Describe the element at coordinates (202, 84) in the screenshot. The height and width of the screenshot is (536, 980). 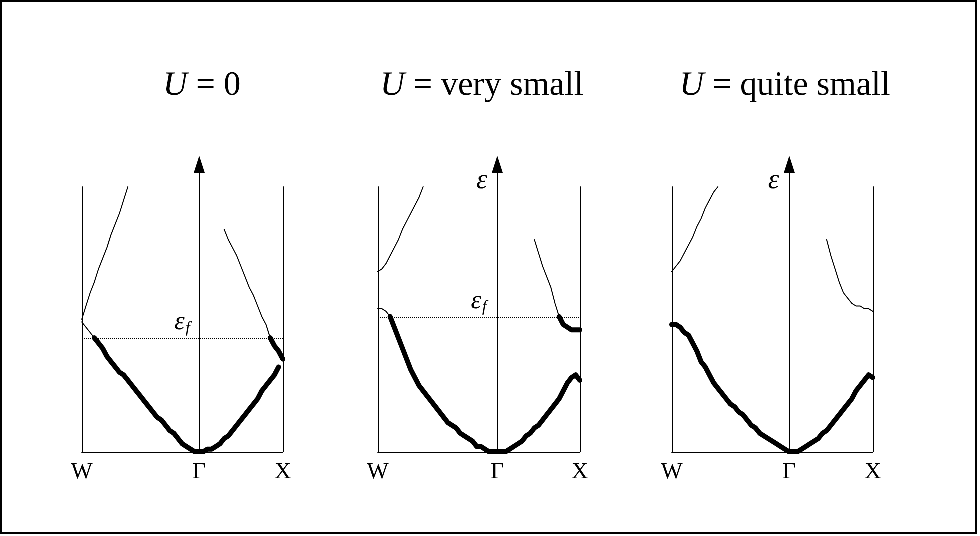
I see `chart-title: U = 0` at that location.